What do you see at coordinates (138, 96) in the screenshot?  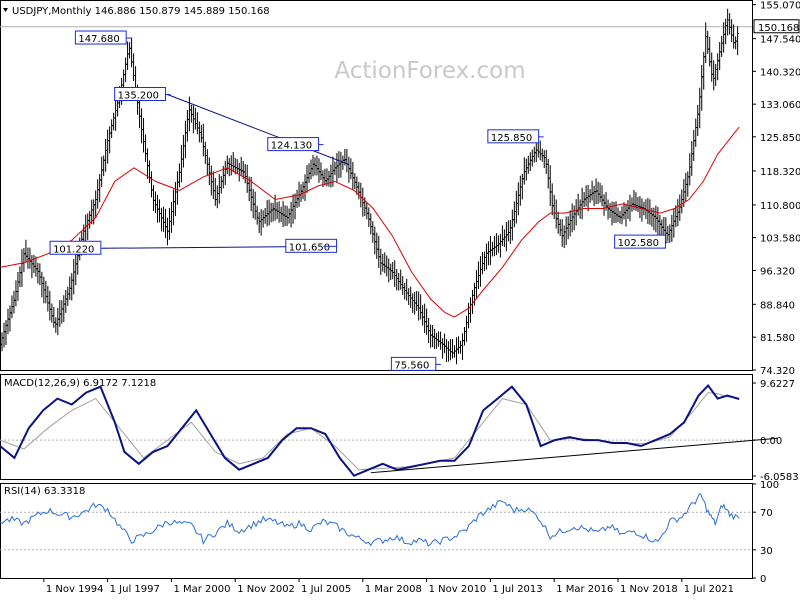 I see `svg-text: 135.200` at bounding box center [138, 96].